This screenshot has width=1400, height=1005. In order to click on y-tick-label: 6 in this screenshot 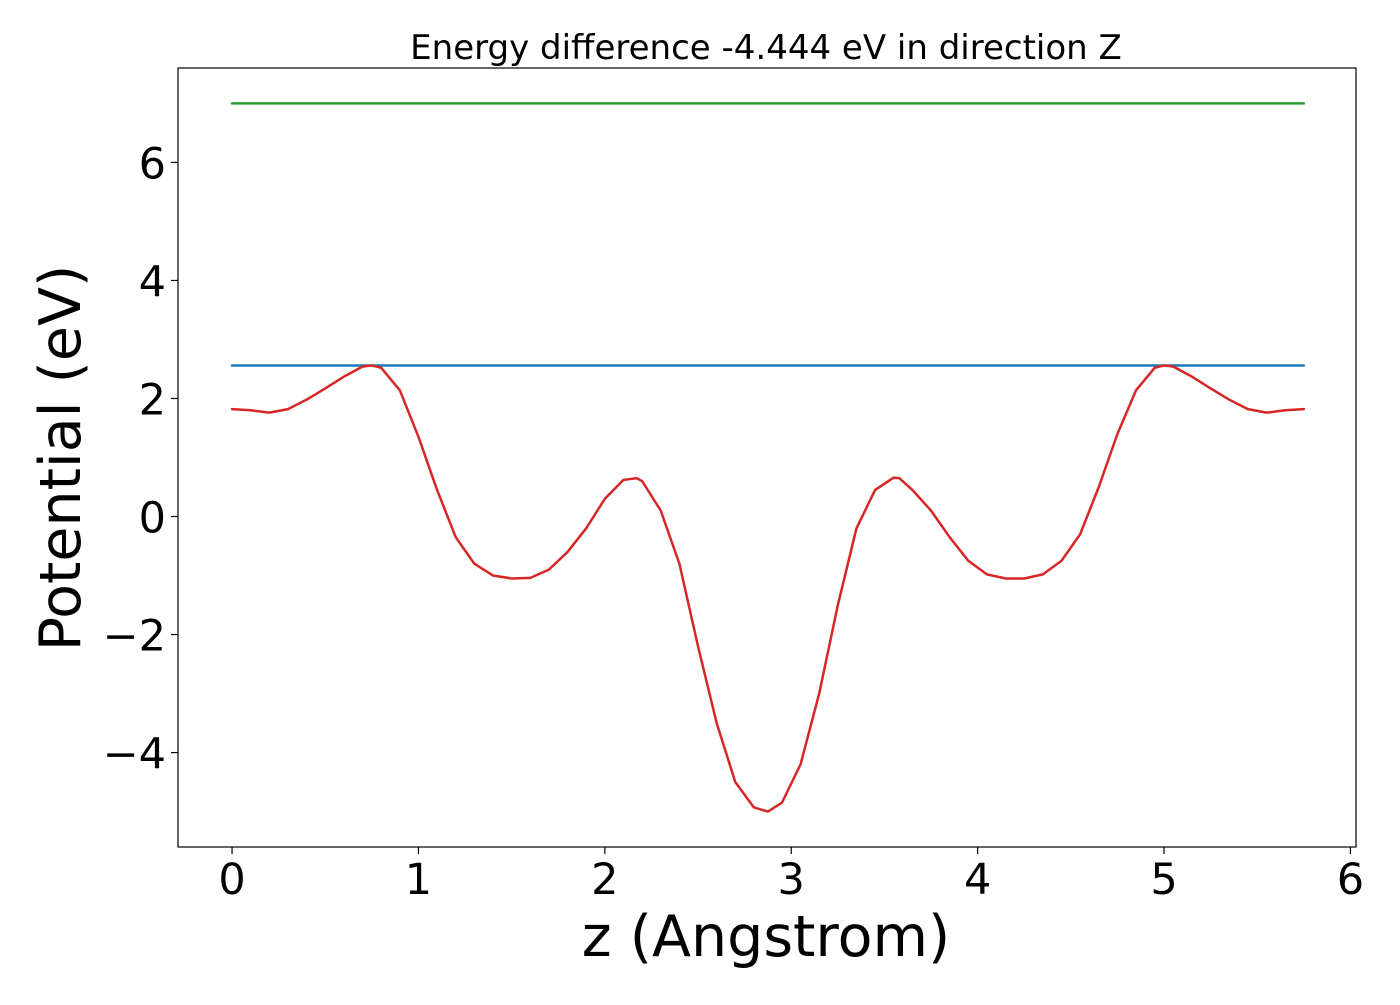, I will do `click(152, 164)`.